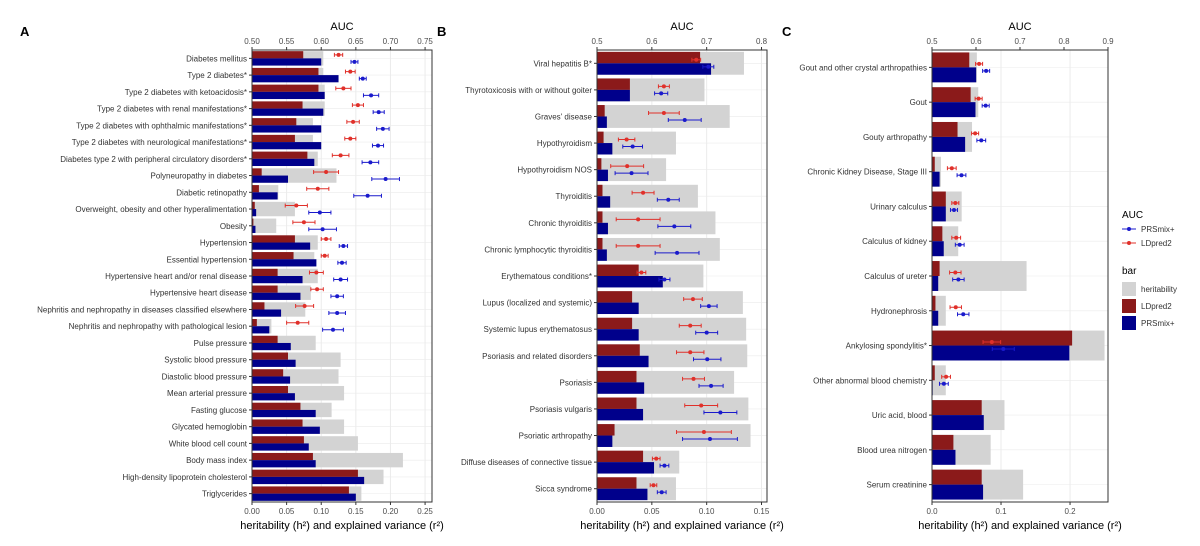 This screenshot has height=546, width=1200. What do you see at coordinates (762, 41) in the screenshot?
I see `auc-tick-label: 0.8` at bounding box center [762, 41].